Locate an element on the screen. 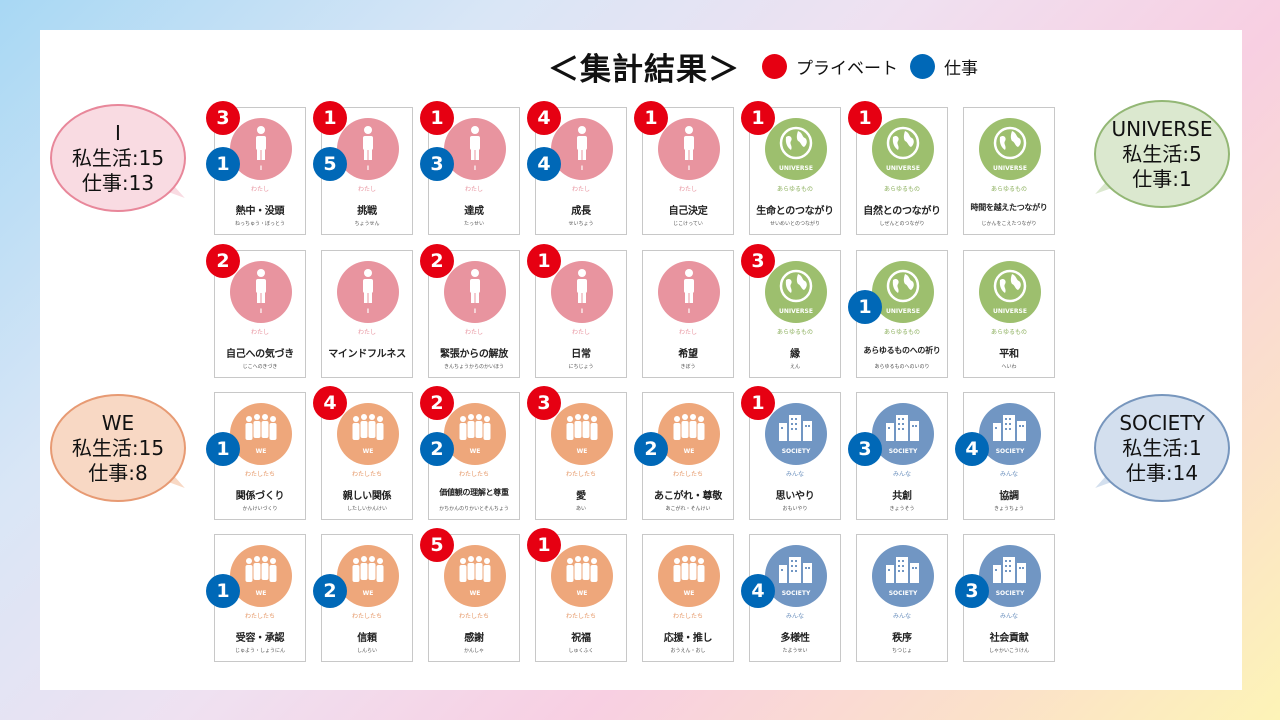 This screenshot has width=1280, height=720. bubble-line: I is located at coordinates (118, 132).